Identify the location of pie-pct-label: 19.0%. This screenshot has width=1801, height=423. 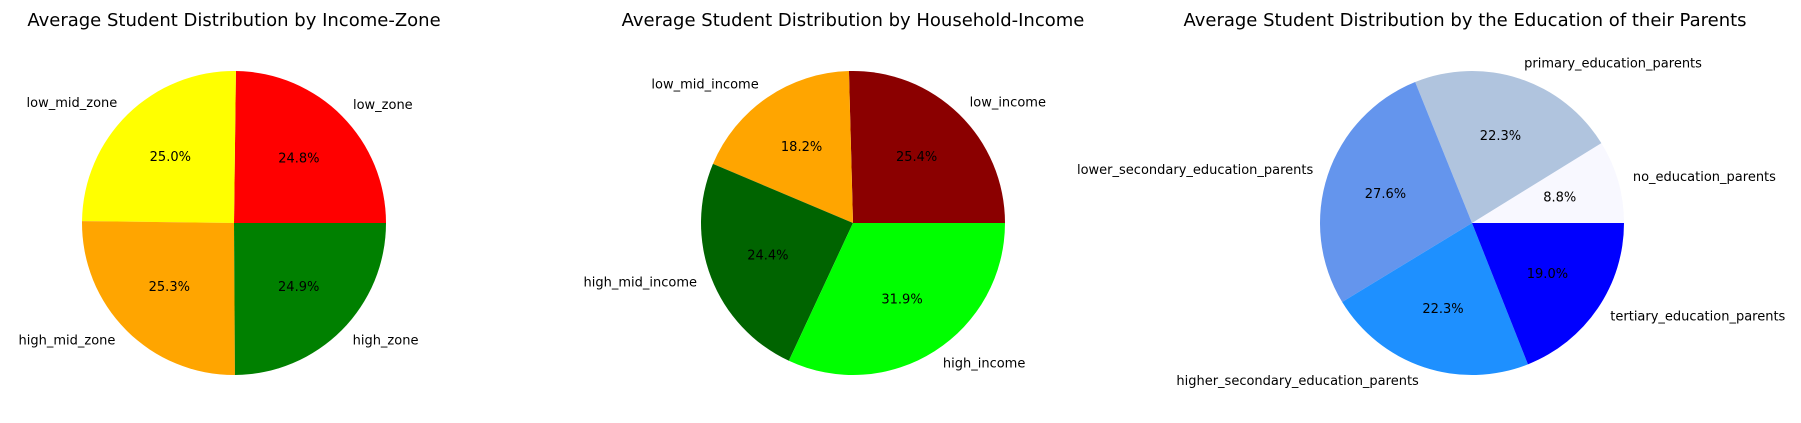
(1547, 274).